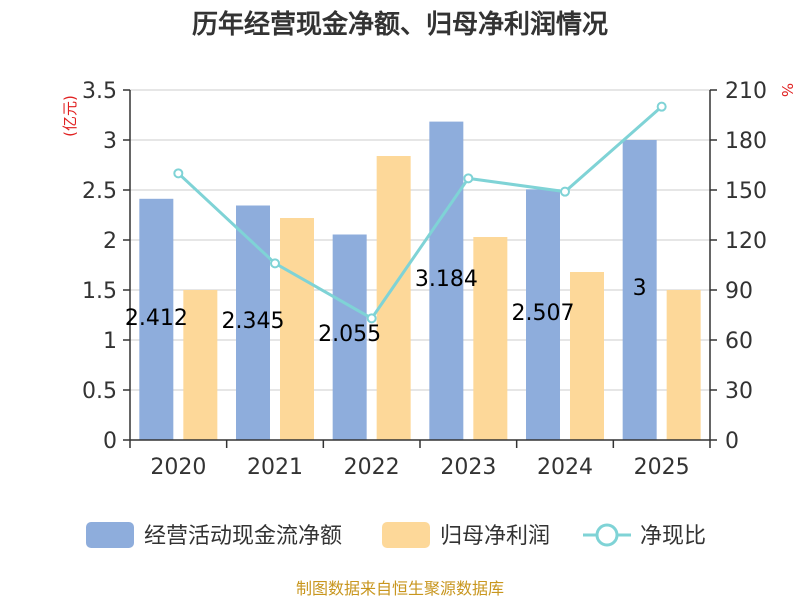 The width and height of the screenshot is (800, 600). What do you see at coordinates (400, 588) in the screenshot?
I see `source-note: 制图数据来自恒生聚源数据库` at bounding box center [400, 588].